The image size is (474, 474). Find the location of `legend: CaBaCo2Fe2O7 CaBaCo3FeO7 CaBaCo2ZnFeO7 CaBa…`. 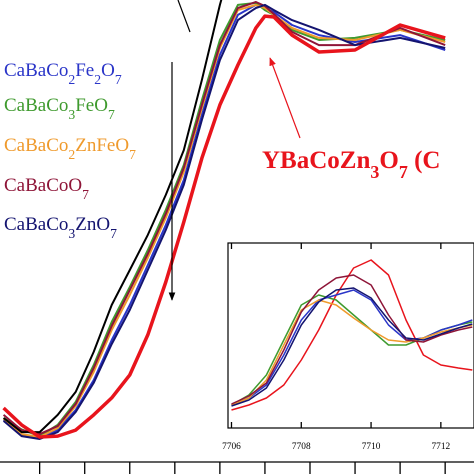

legend: CaBaCo2Fe2O7 CaBaCo3FeO7 CaBaCo2ZnFeO7 CaBa… is located at coordinates (70, 150).